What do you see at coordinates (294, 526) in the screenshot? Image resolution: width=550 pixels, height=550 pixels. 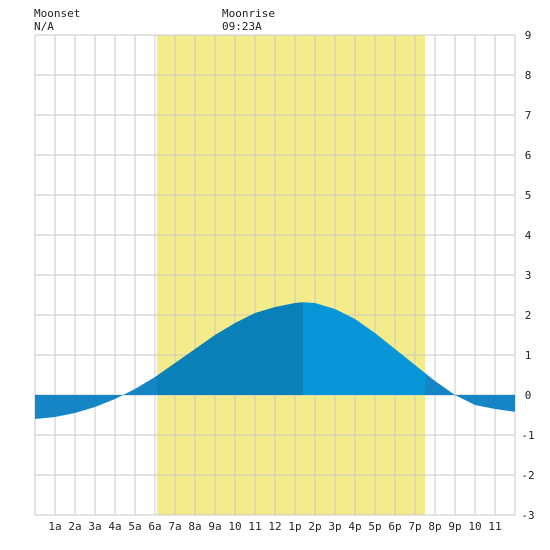 I see `x-tick-label: 1p` at bounding box center [294, 526].